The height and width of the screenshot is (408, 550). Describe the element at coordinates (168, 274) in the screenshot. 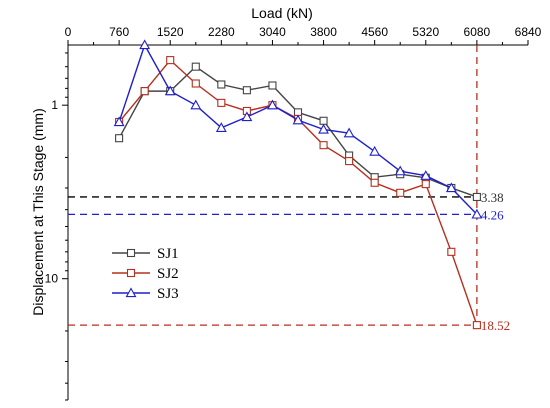

I see `legend-label: SJ2` at that location.